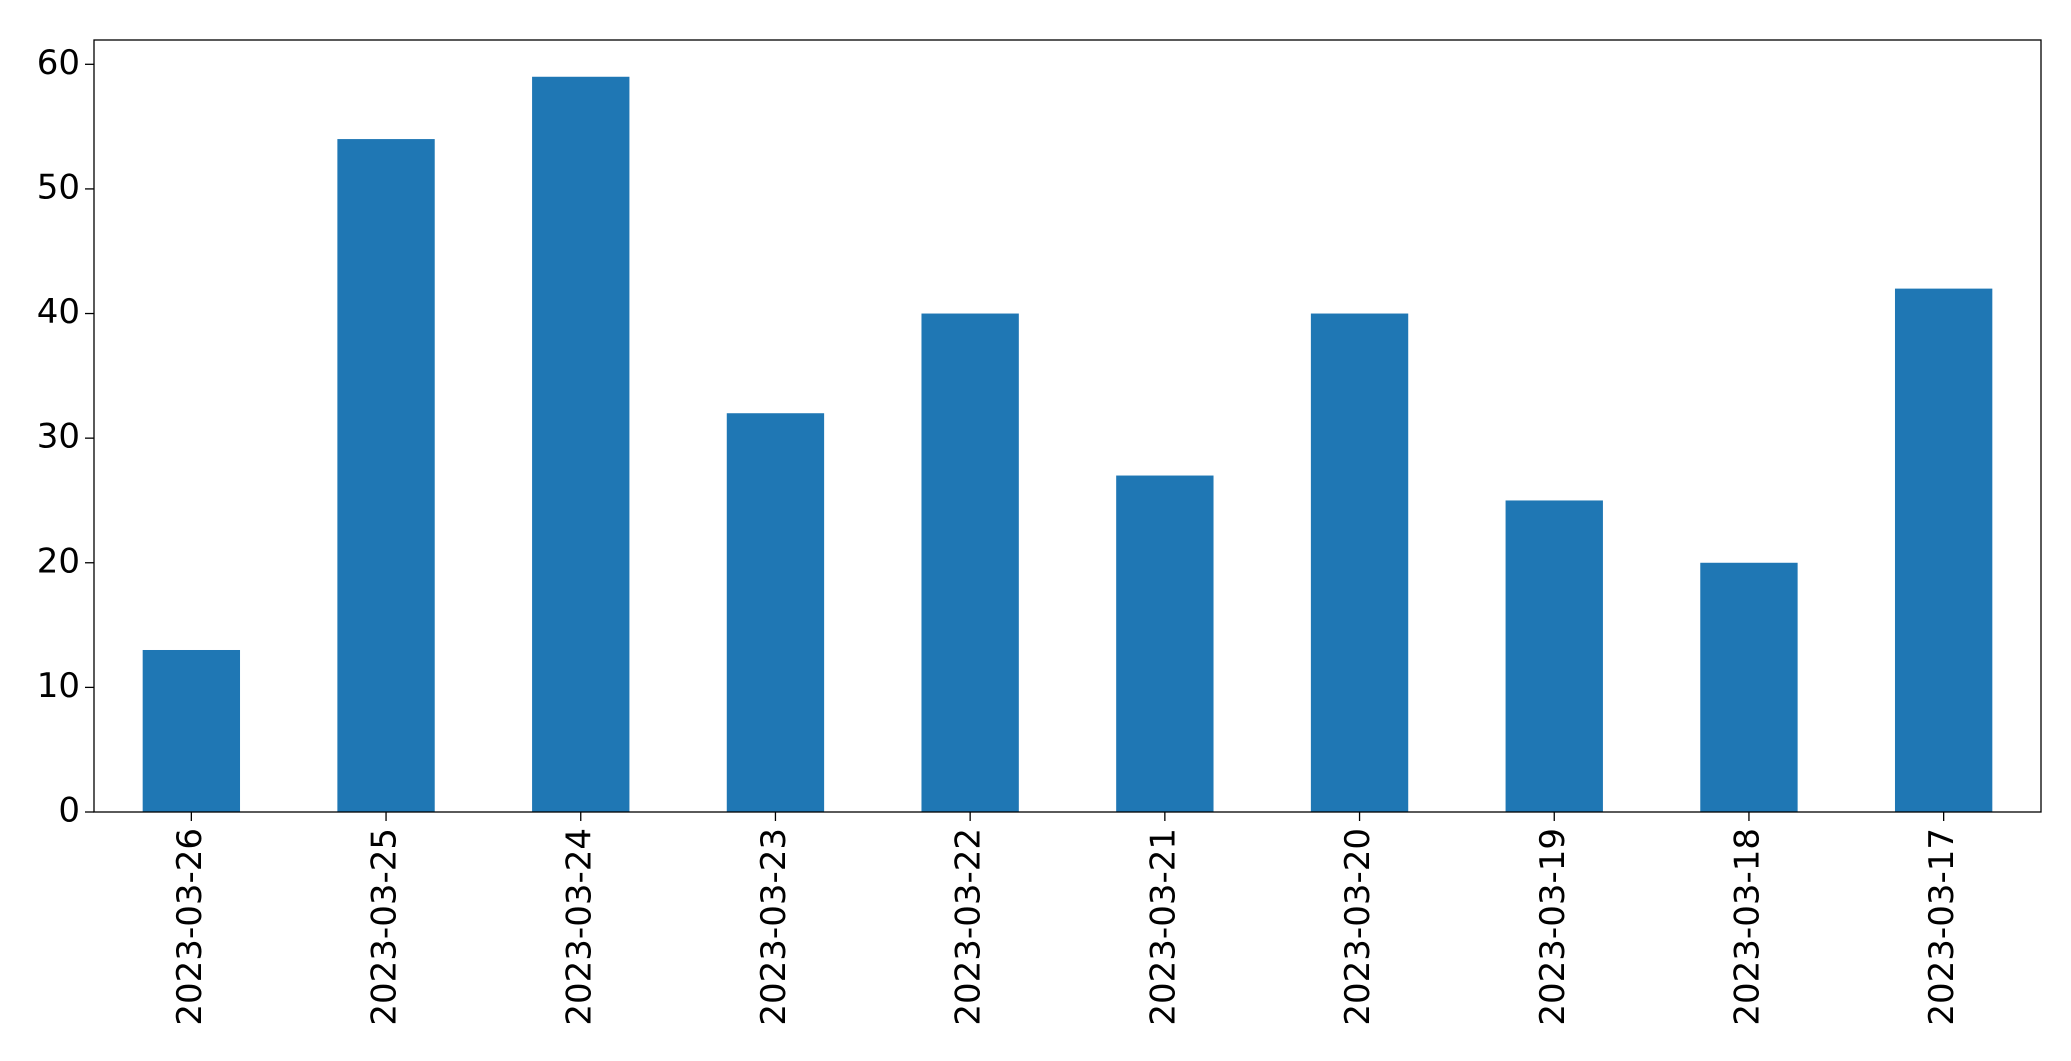 Image resolution: width=2071 pixels, height=1061 pixels. What do you see at coordinates (1553, 927) in the screenshot?
I see `x-tick-label: 2023-03-19` at bounding box center [1553, 927].